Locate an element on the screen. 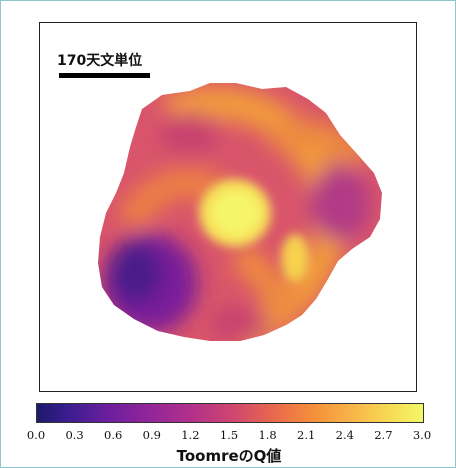 The image size is (456, 468). colorbar-tick: 2.7 is located at coordinates (383, 435).